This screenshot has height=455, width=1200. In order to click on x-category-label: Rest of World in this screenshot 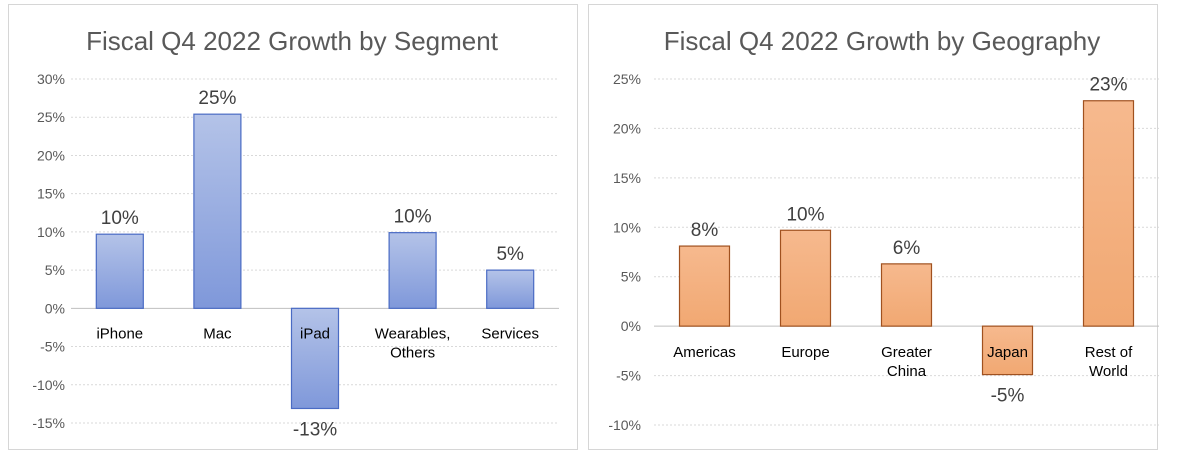, I will do `click(1109, 362)`.